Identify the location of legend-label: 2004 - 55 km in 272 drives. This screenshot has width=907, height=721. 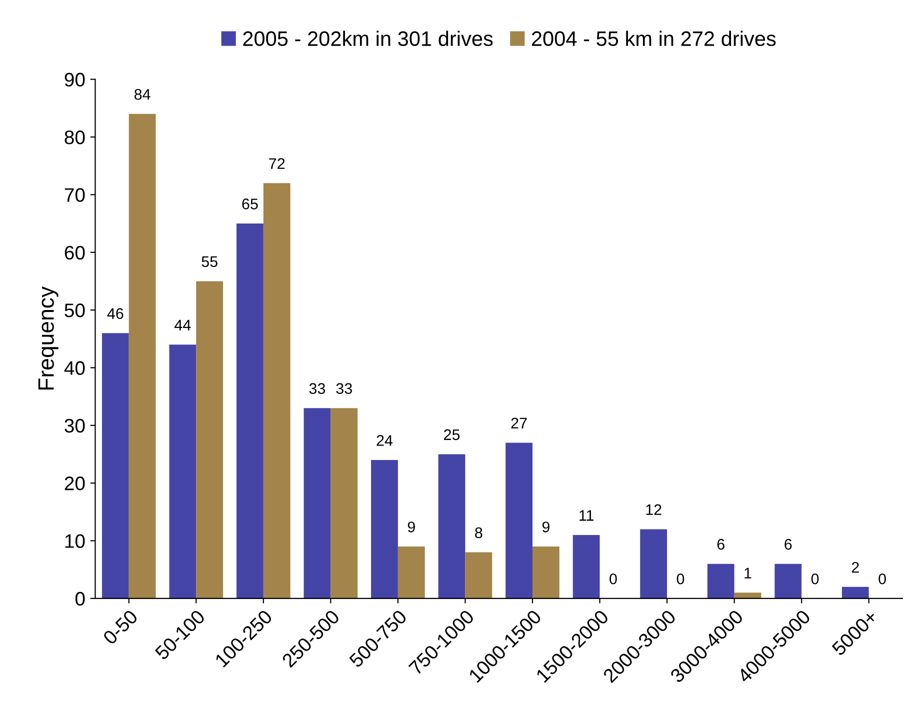
(654, 38).